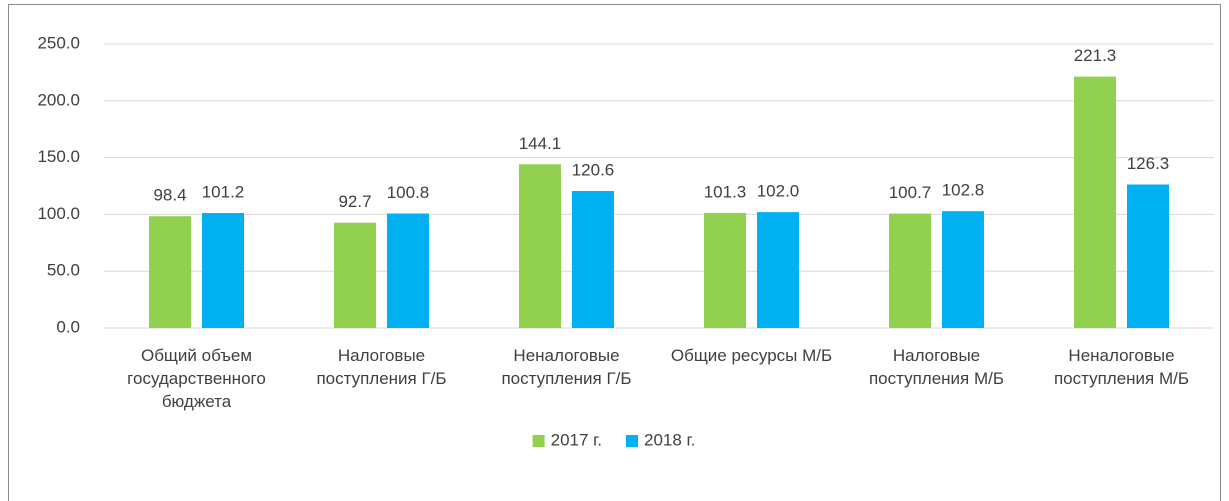 The height and width of the screenshot is (501, 1229). I want to click on data-label: 100.8, so click(408, 192).